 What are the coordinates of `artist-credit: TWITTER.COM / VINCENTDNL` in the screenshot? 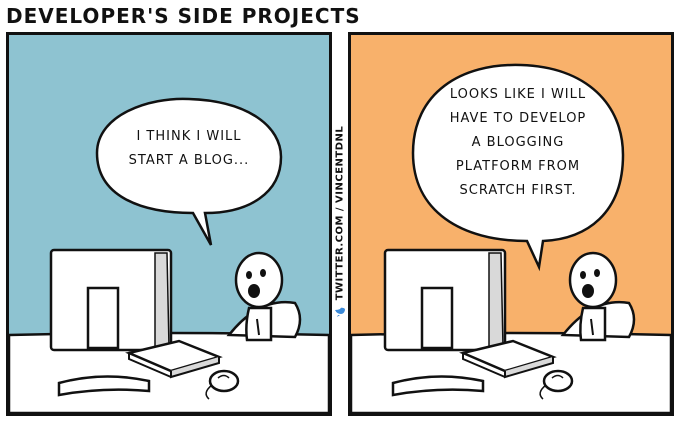 It's located at (340, 213).